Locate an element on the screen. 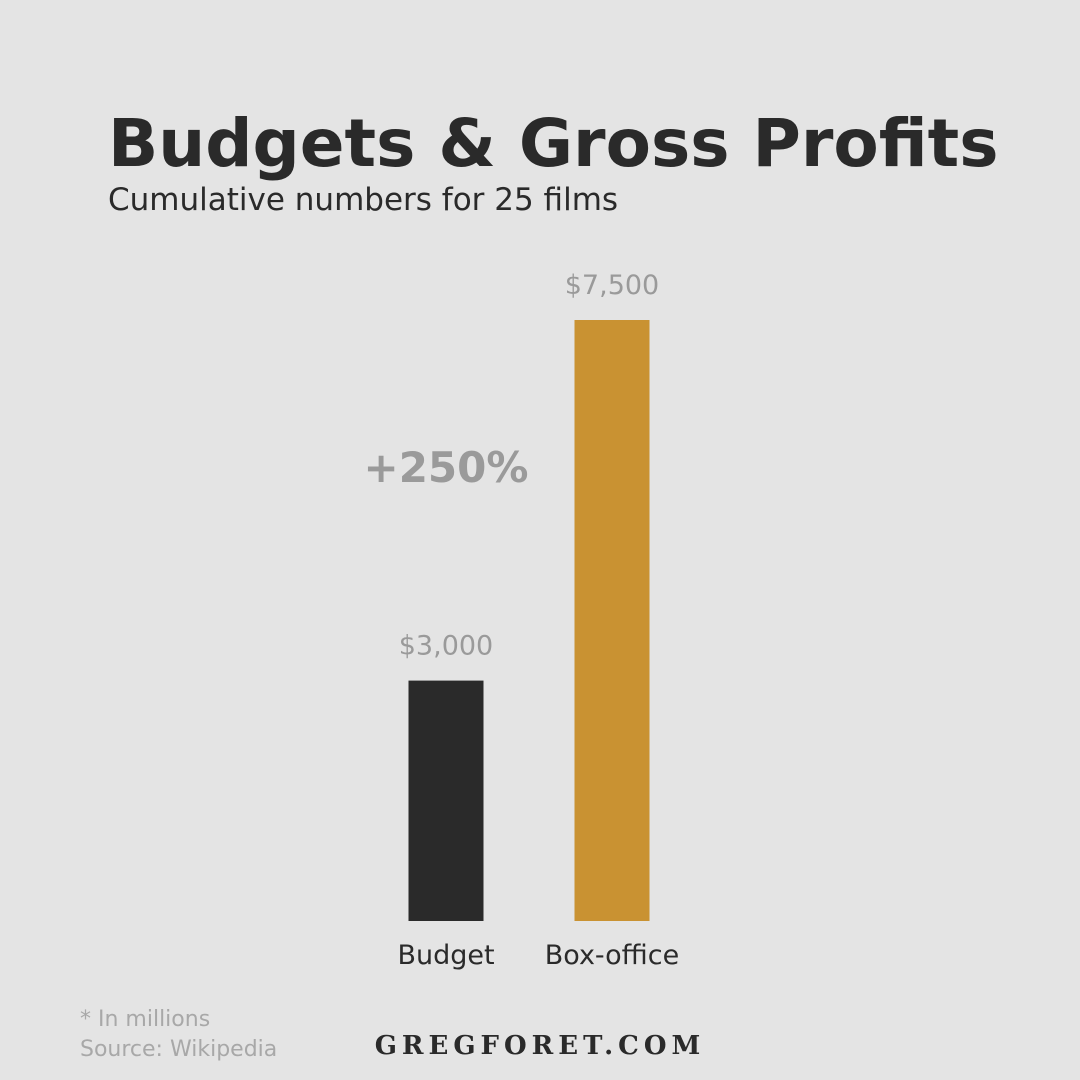  brand: GREGFORET.COM is located at coordinates (540, 1046).